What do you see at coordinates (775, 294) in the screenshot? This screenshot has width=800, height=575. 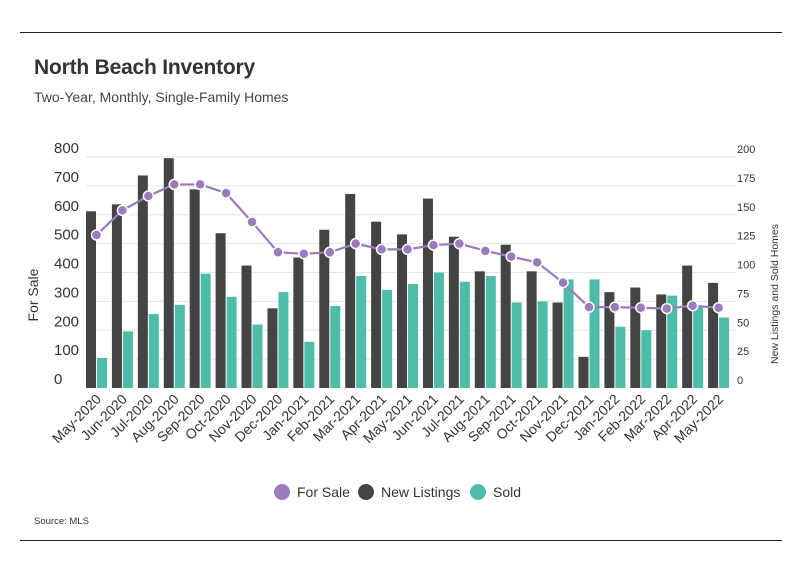 I see `right-axis-label: New Listings and Sold Homes` at bounding box center [775, 294].